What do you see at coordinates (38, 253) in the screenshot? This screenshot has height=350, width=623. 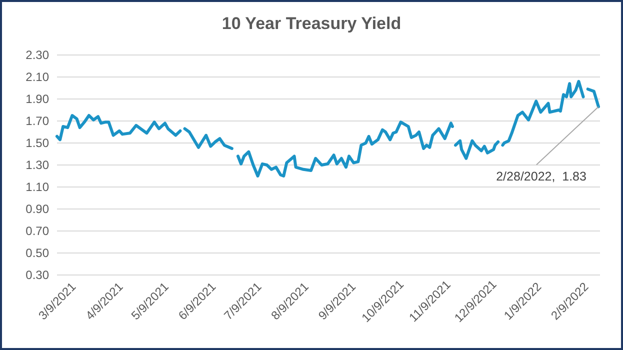 I see `y-tick-label: 0.50` at bounding box center [38, 253].